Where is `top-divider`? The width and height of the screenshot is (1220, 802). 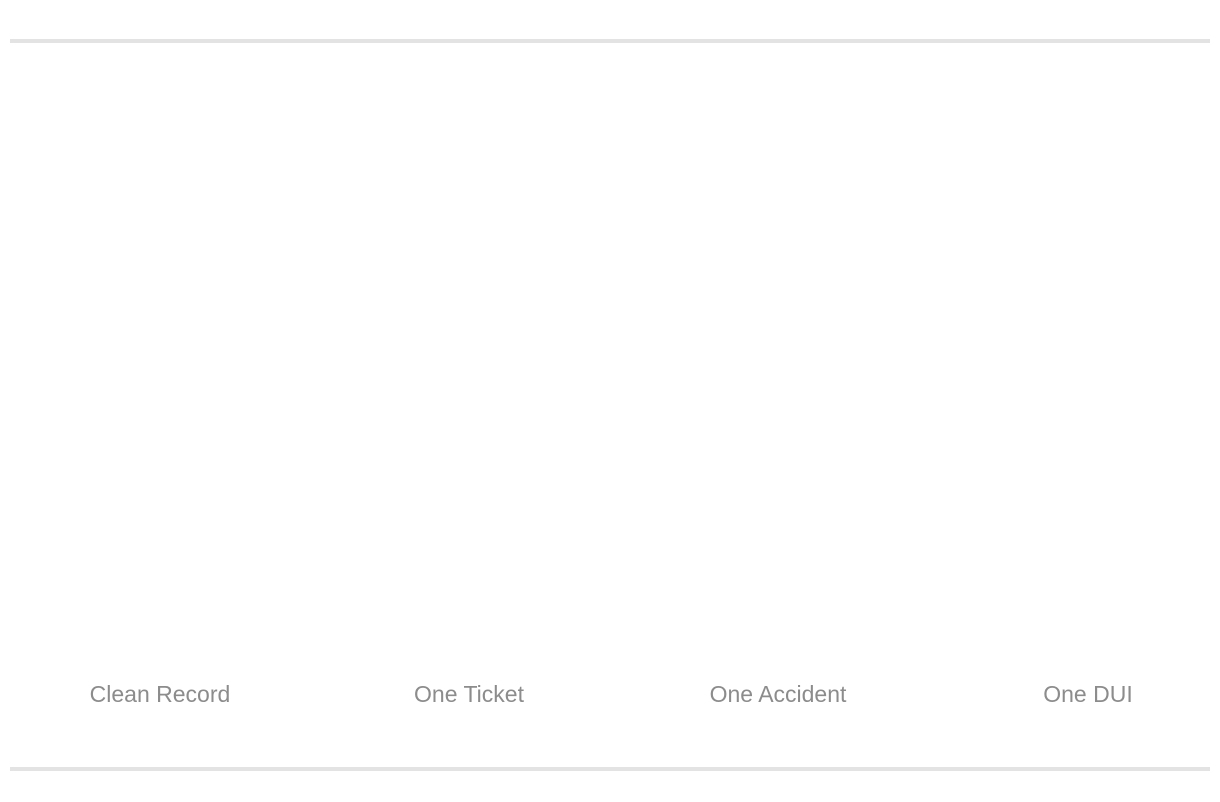
top-divider is located at coordinates (610, 41).